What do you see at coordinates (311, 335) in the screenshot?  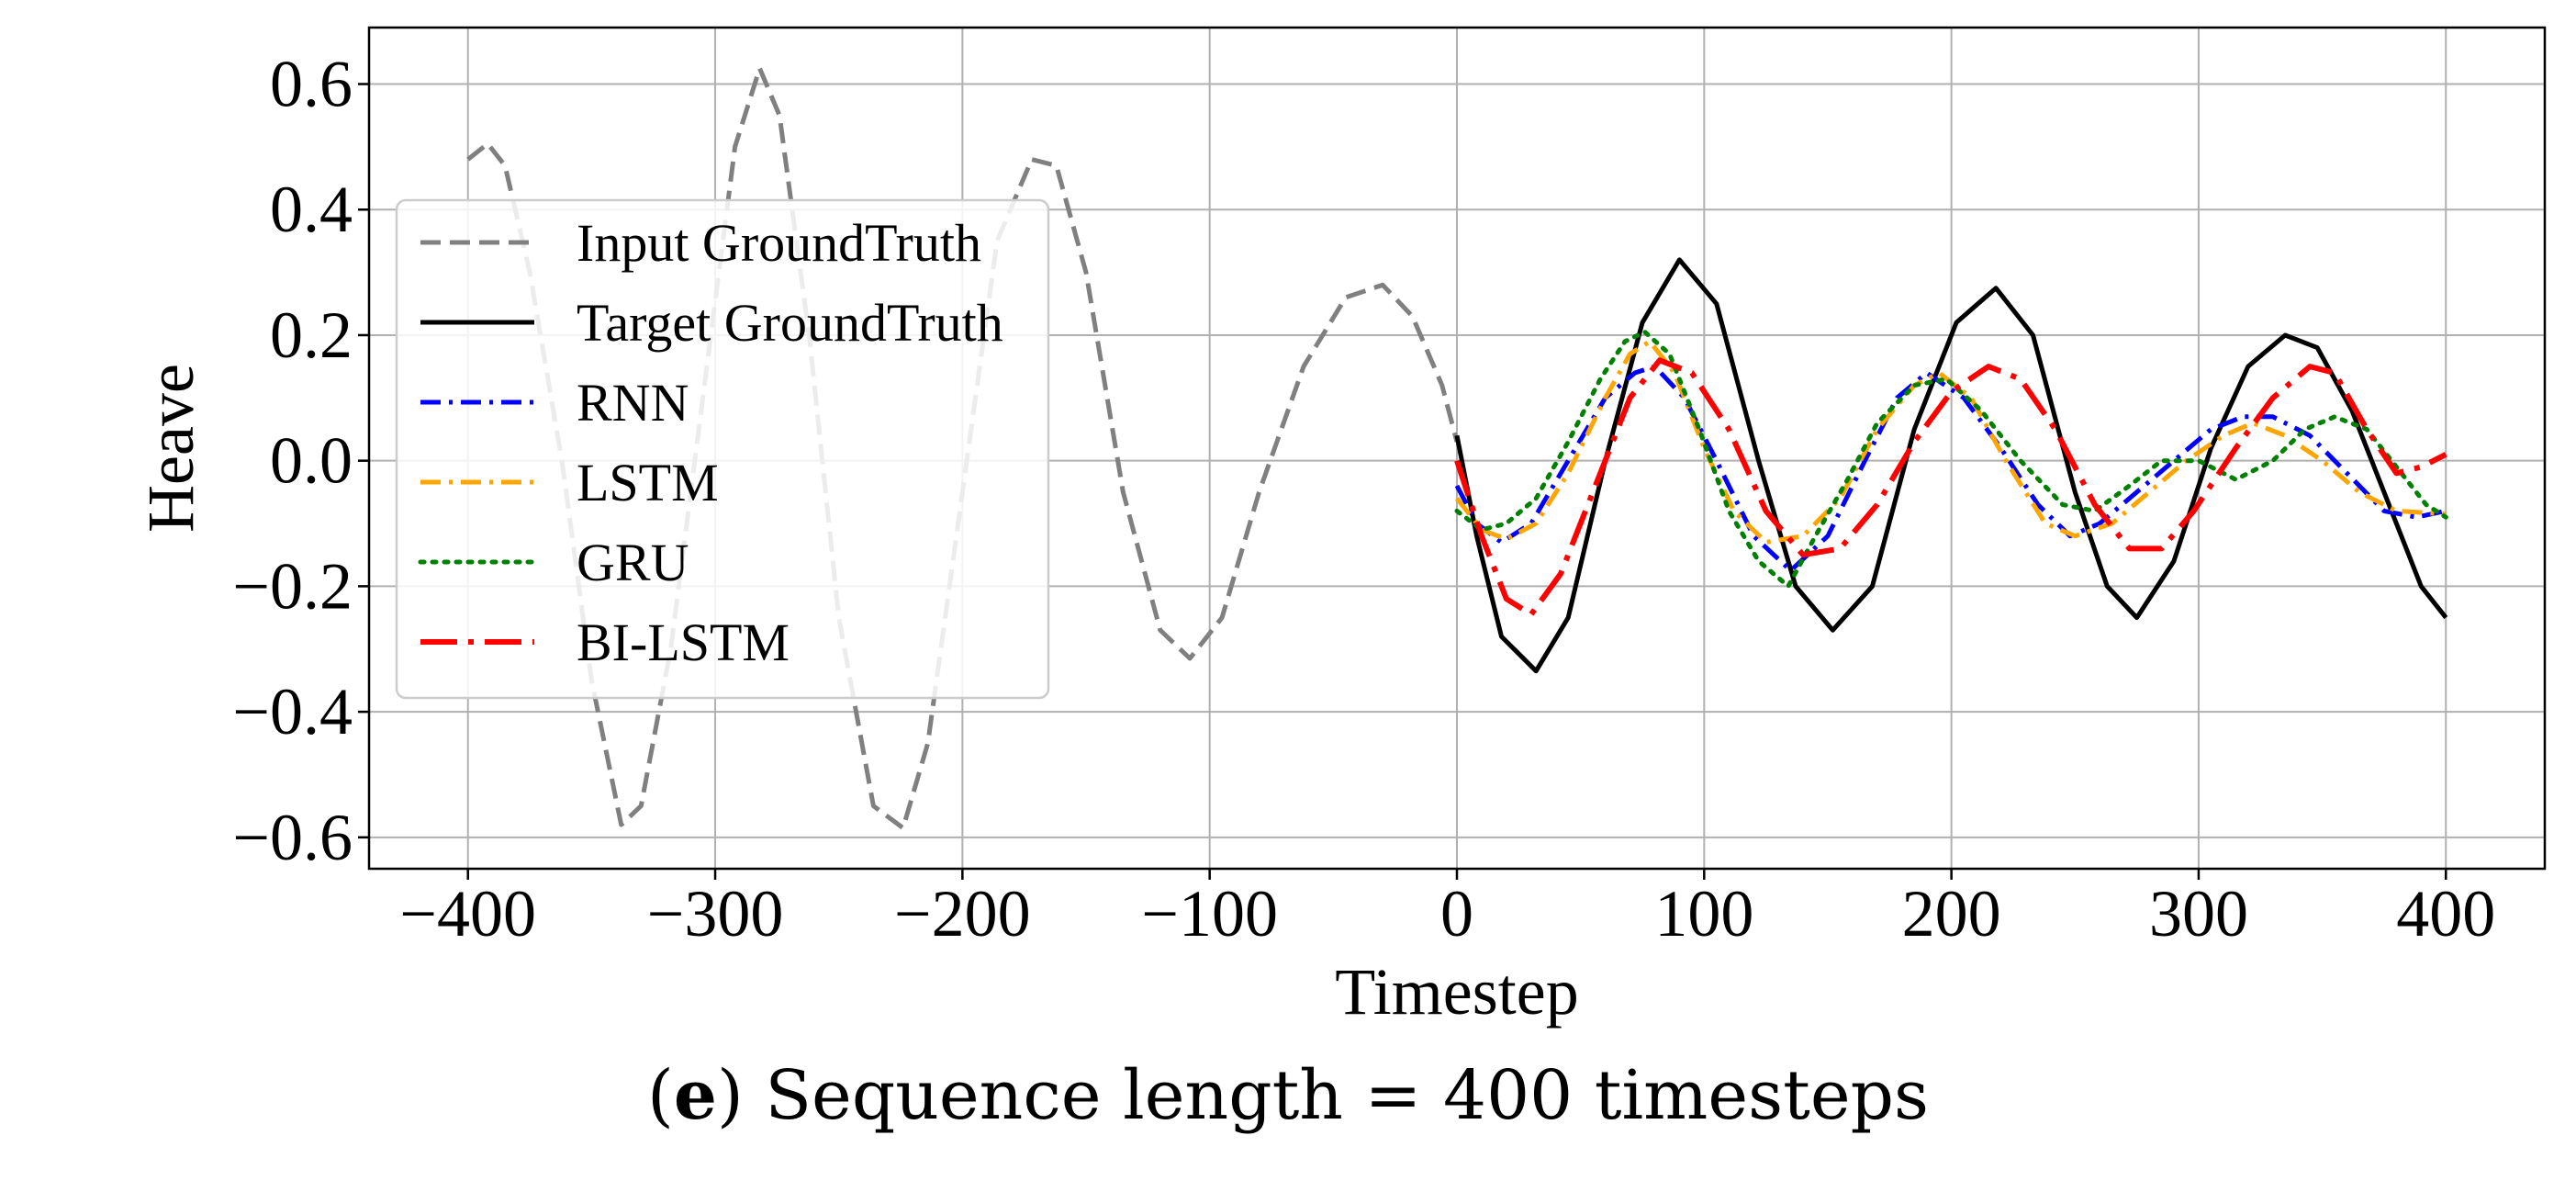 I see `y-tick-label: 0.2` at bounding box center [311, 335].